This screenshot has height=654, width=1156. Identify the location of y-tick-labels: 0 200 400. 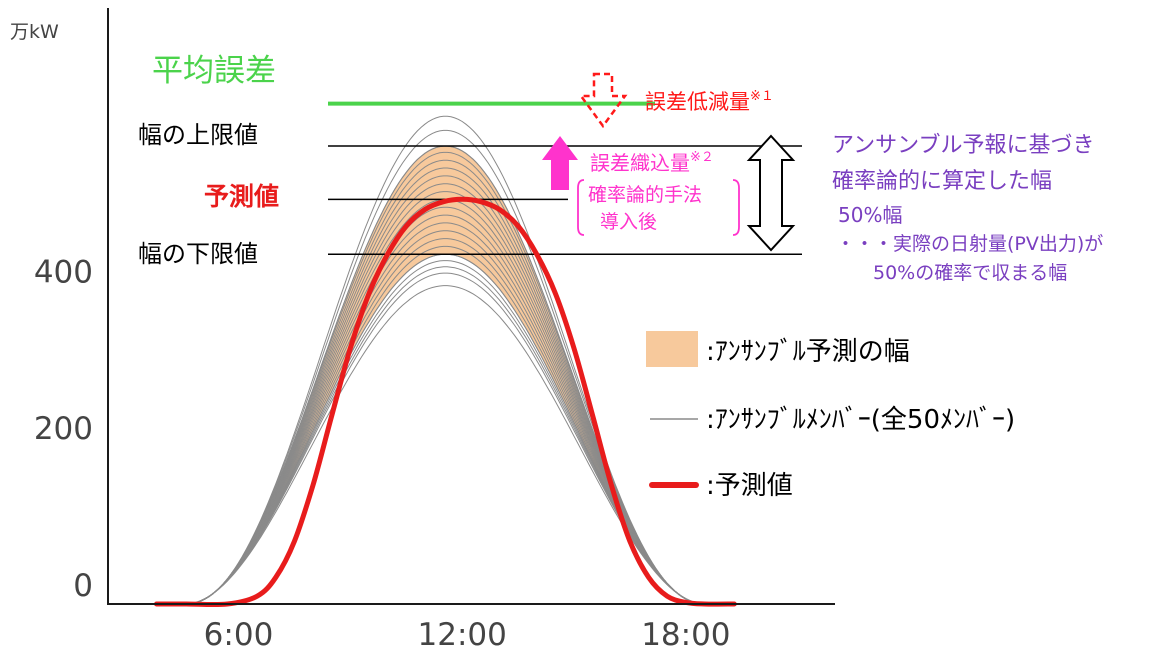
(63, 429).